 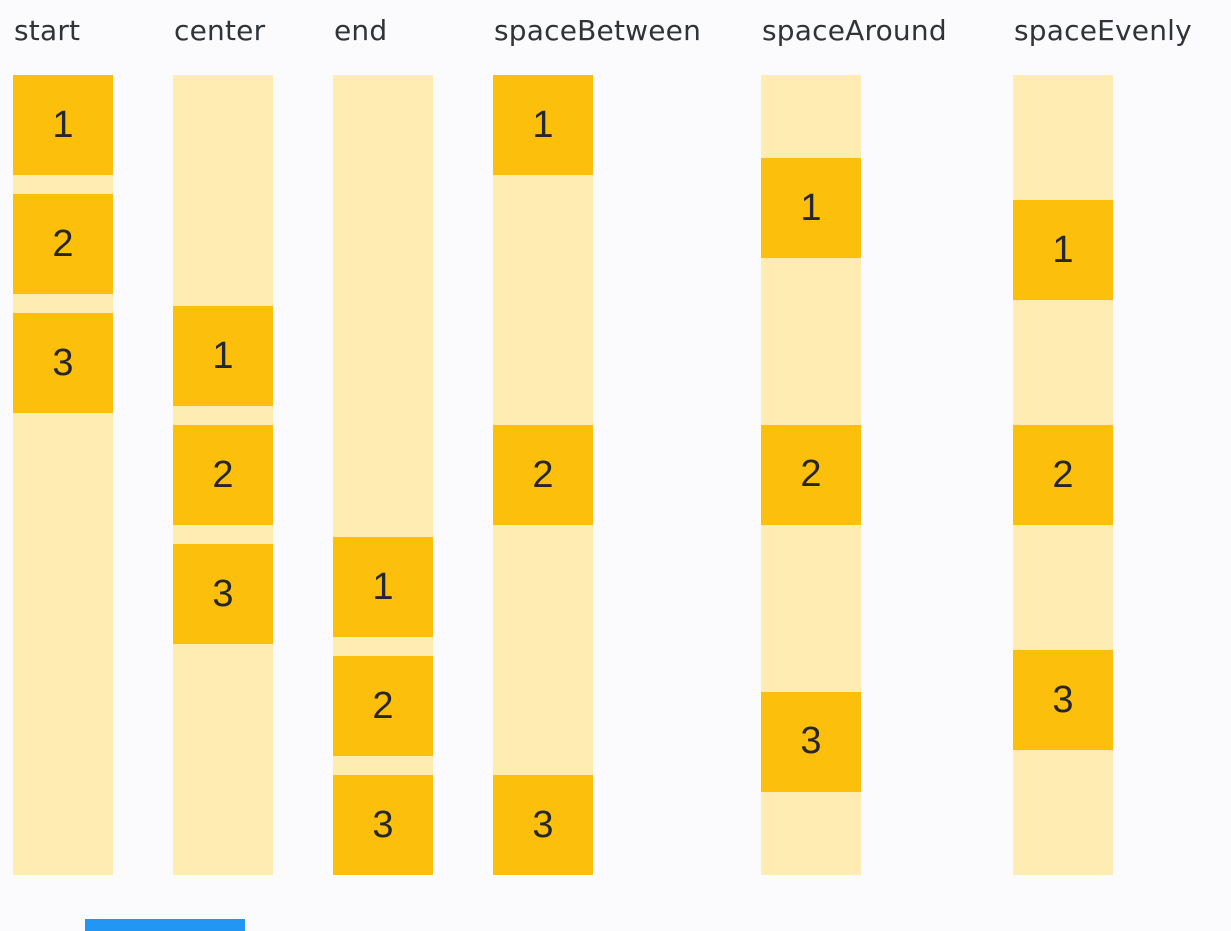 I want to click on column-label: spaceBetween, so click(x=598, y=30).